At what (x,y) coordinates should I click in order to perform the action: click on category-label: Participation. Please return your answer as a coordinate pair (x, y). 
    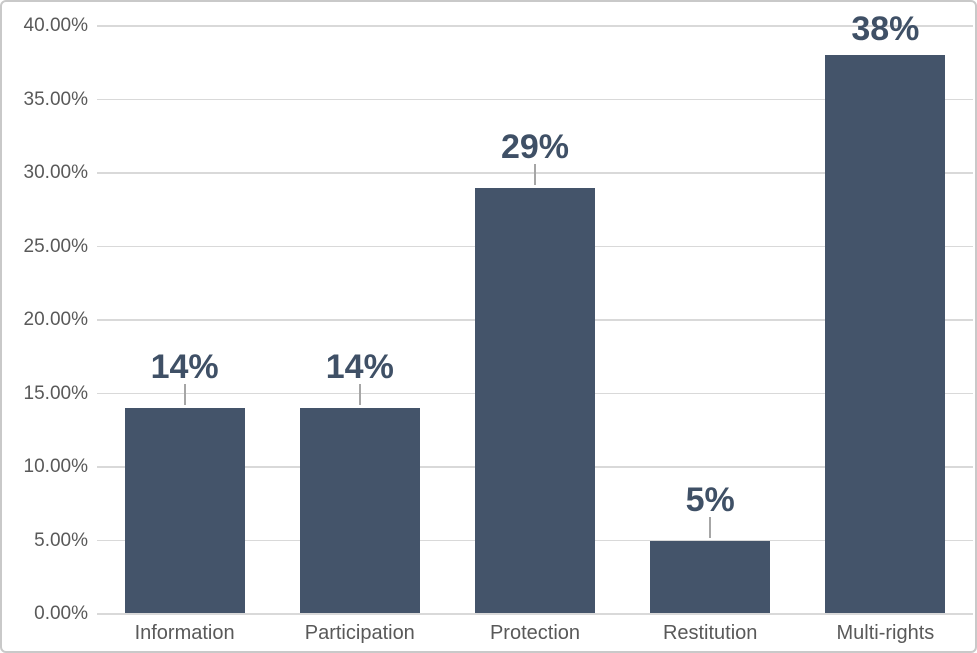
    Looking at the image, I should click on (359, 633).